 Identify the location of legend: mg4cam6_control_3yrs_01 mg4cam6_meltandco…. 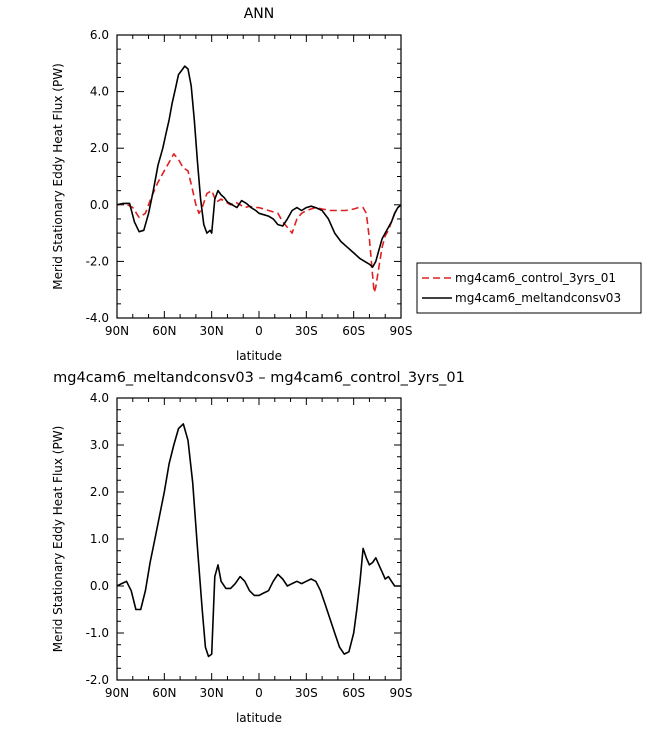
(529, 288).